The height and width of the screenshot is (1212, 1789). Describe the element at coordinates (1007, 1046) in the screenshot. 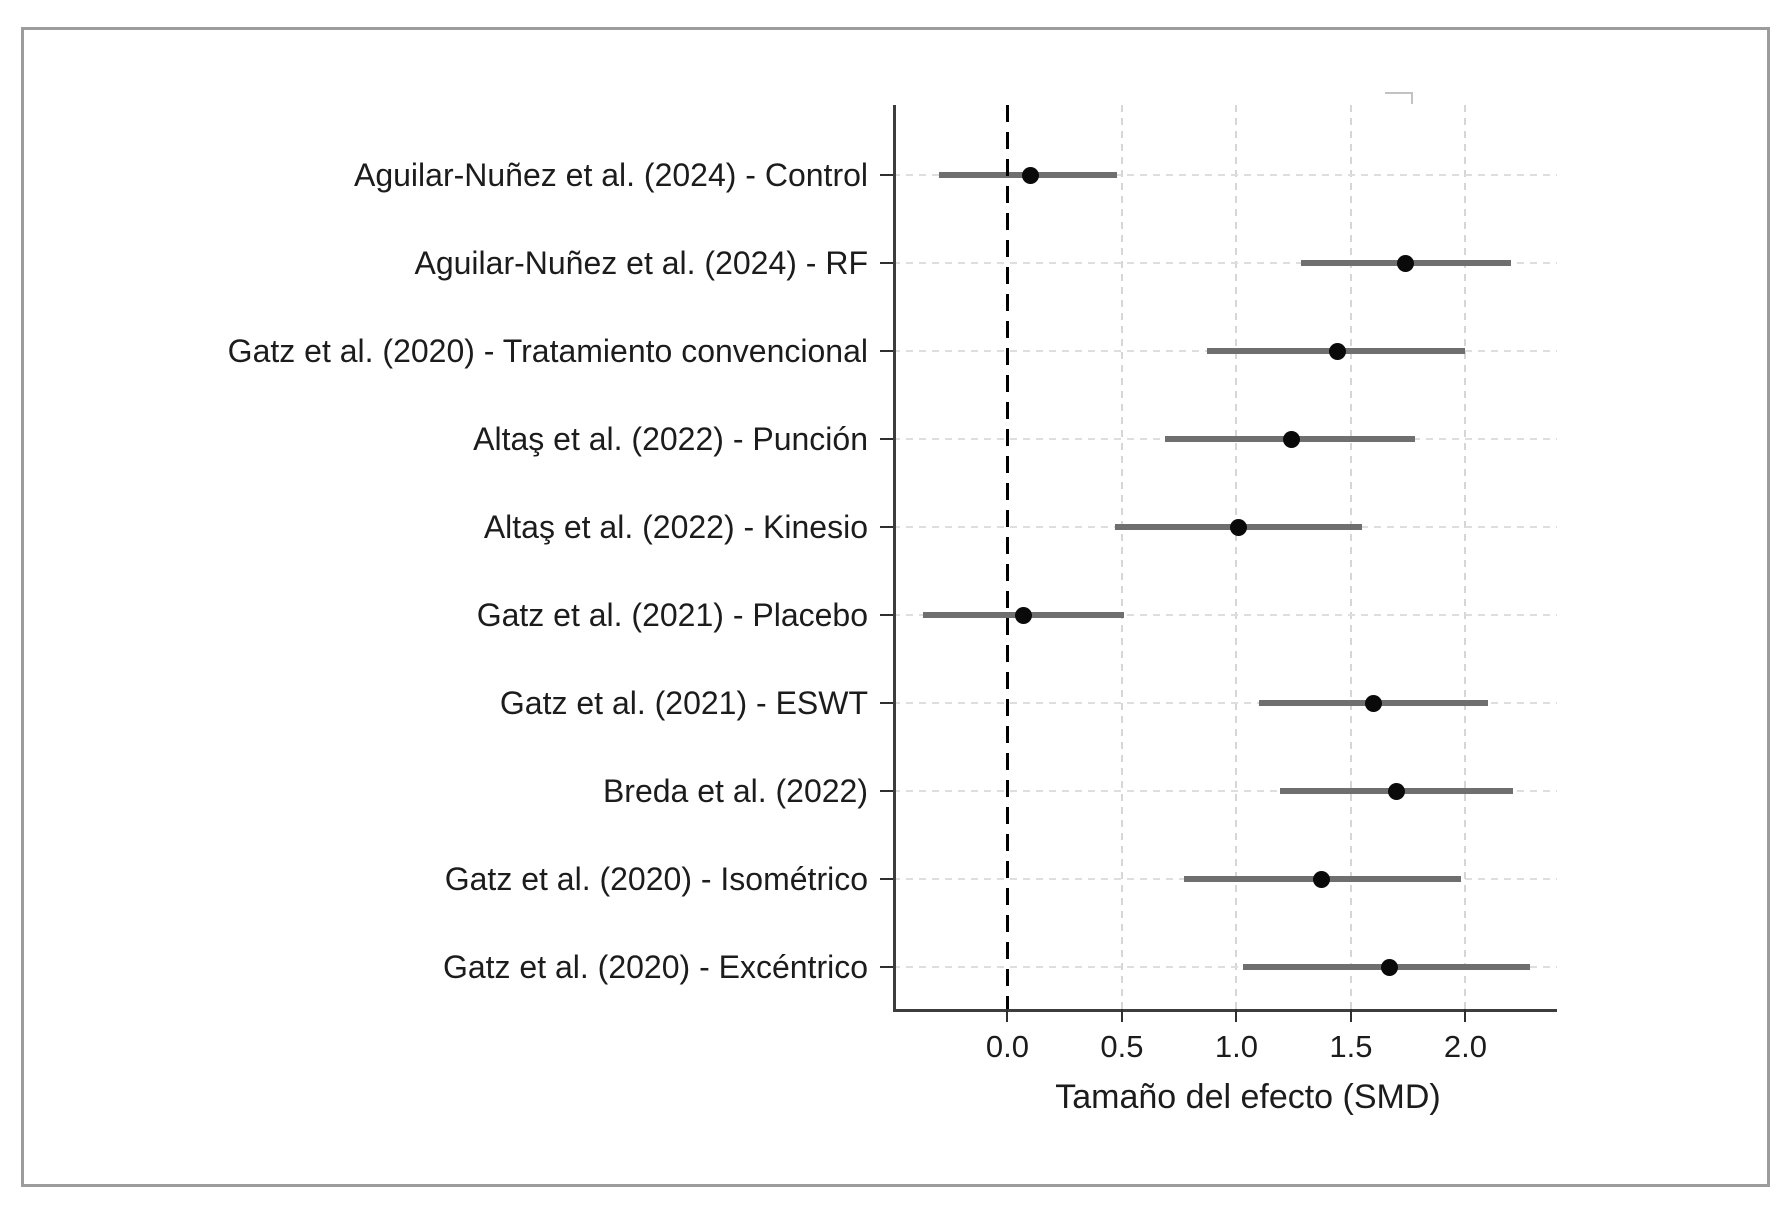

I see `x-tick-label: 0.0` at that location.